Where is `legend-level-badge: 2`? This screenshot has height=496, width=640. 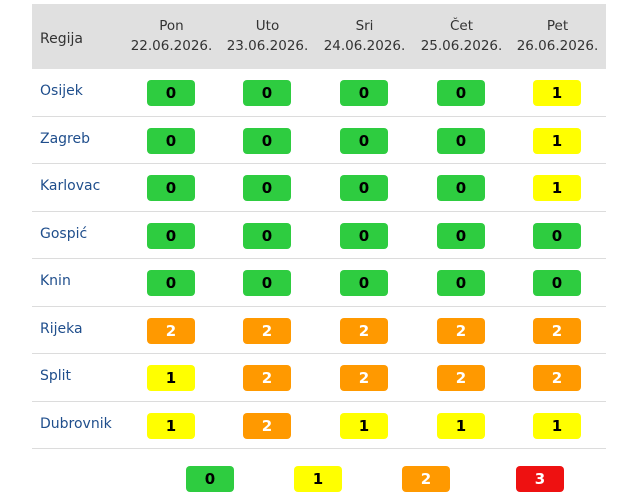
legend-level-badge: 2 is located at coordinates (426, 479).